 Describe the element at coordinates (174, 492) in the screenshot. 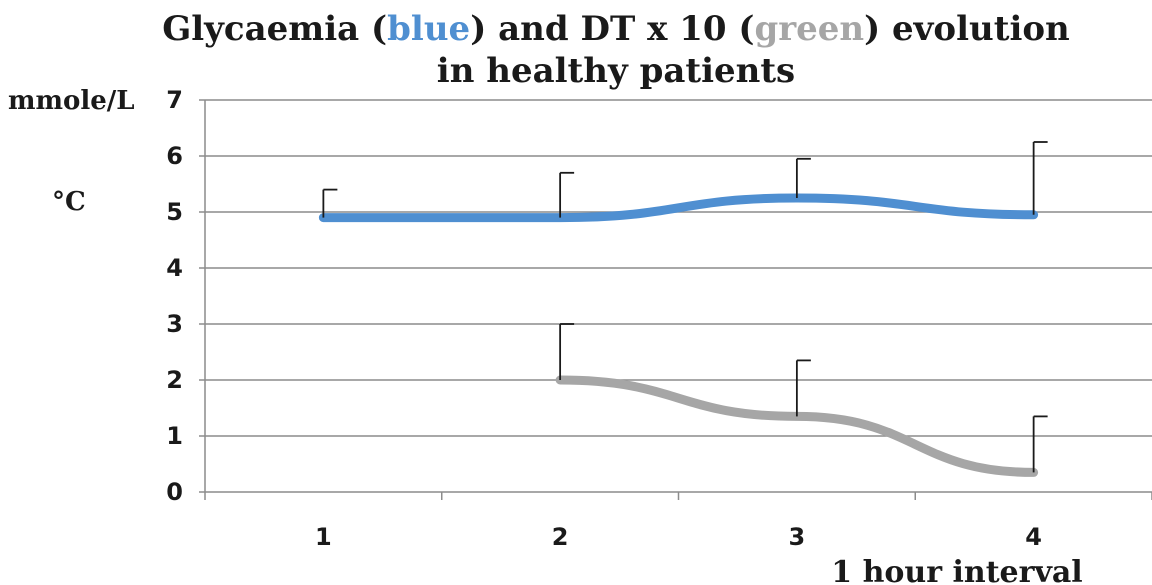

I see `y-tick-label-0: 0` at that location.